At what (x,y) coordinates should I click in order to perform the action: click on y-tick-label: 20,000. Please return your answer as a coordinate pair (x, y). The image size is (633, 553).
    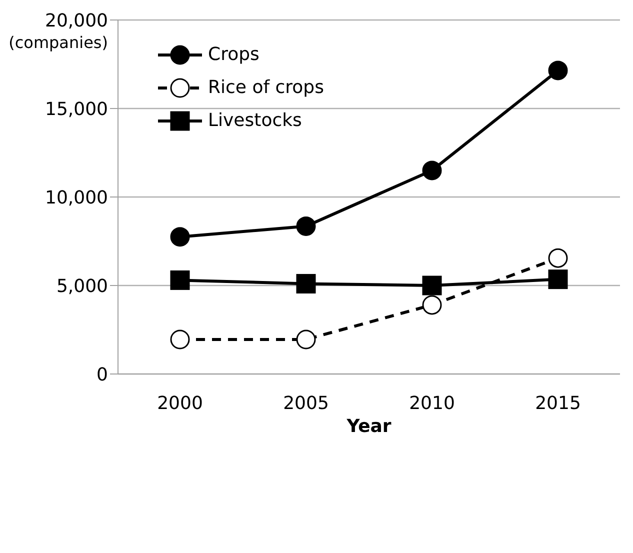
    Looking at the image, I should click on (76, 21).